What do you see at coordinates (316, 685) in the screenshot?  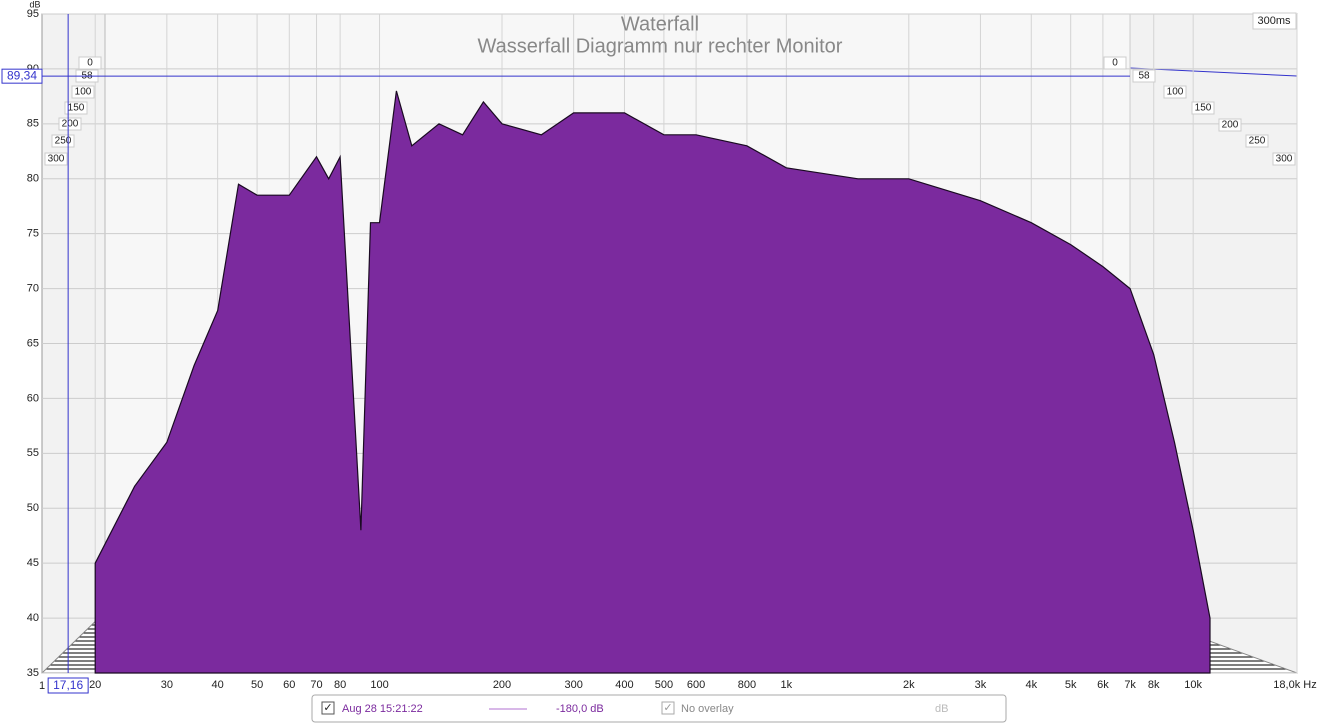 I see `x-tick-label: 70` at bounding box center [316, 685].